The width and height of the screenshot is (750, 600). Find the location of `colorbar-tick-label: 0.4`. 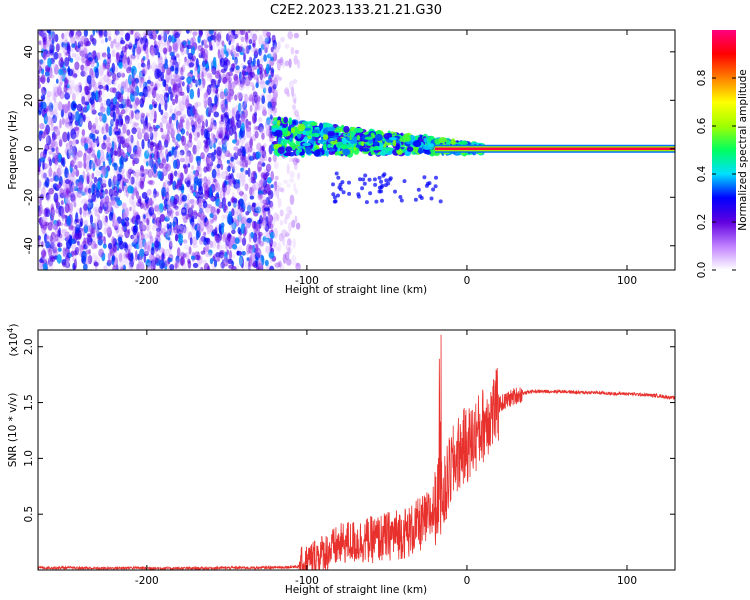

colorbar-tick-label: 0.4 is located at coordinates (702, 173).